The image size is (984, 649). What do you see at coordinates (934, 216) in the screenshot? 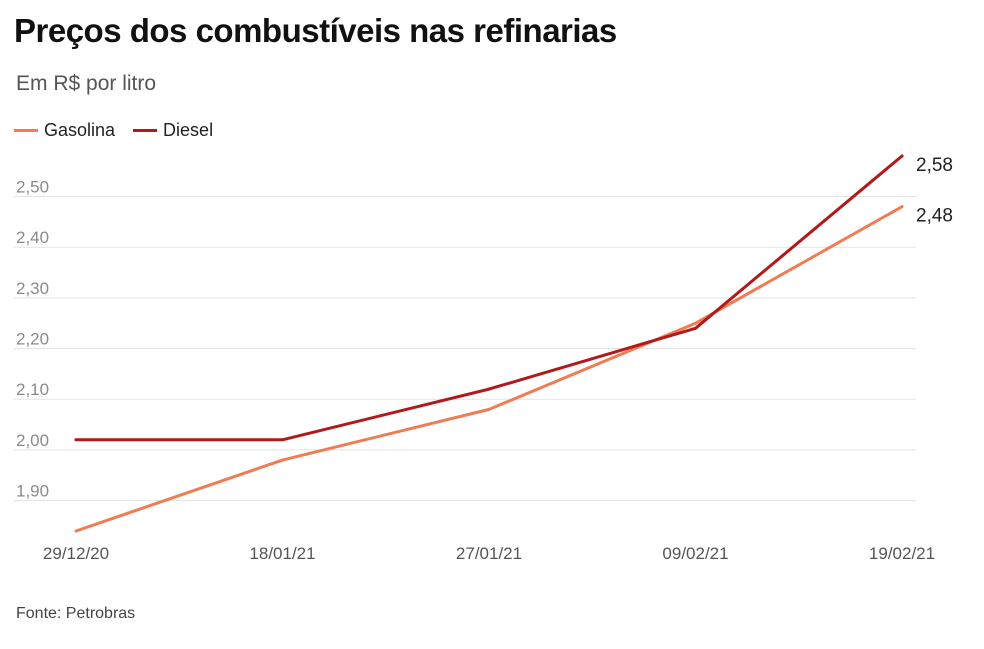
I see `end-label-gasolina: 2,48` at bounding box center [934, 216].